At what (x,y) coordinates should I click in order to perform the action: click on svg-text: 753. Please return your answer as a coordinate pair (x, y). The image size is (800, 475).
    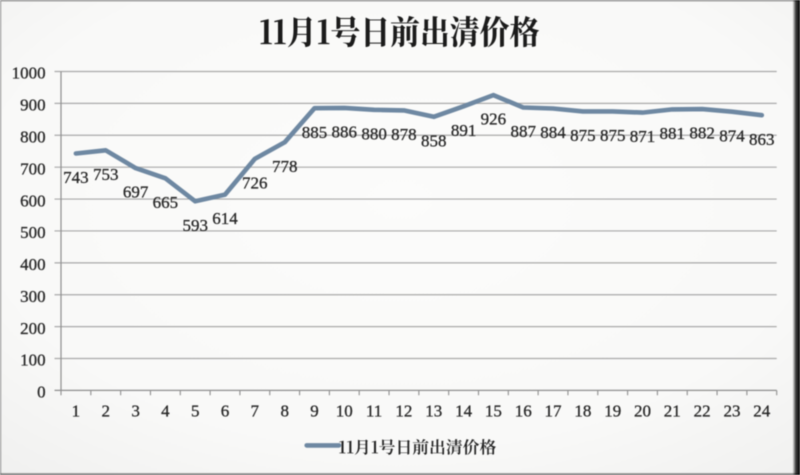
    Looking at the image, I should click on (106, 174).